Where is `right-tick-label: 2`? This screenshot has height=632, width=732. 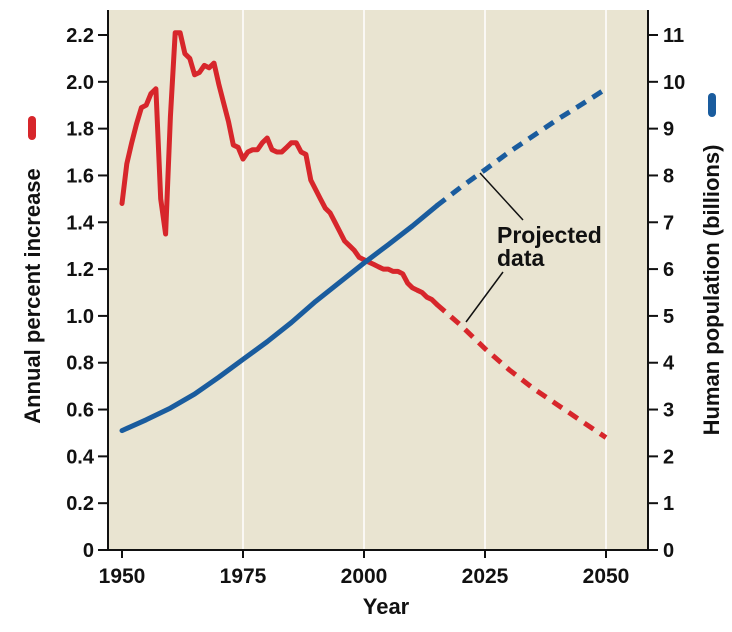 right-tick-label: 2 is located at coordinates (668, 457).